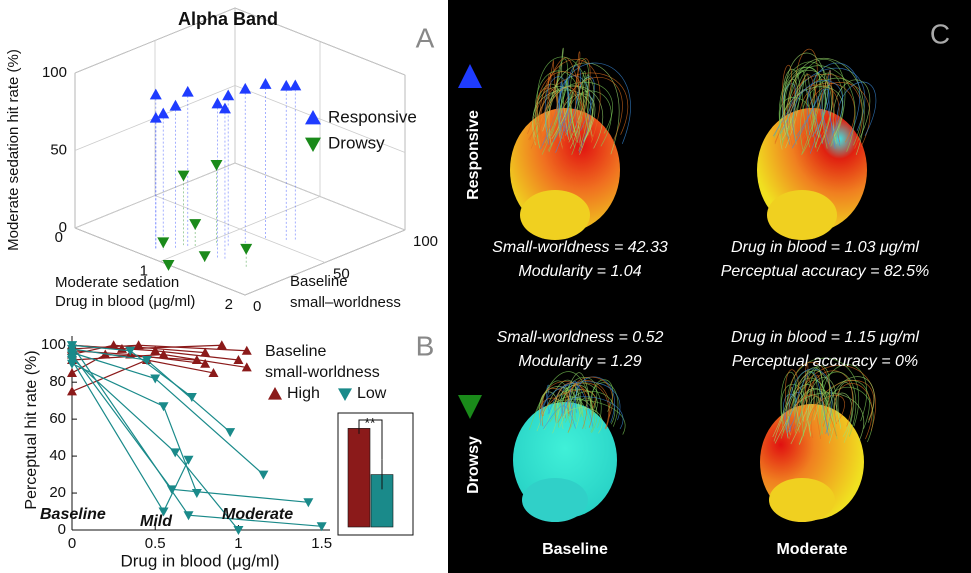 This screenshot has width=971, height=573. What do you see at coordinates (57, 455) in the screenshot?
I see `y-tick-label: 40` at bounding box center [57, 455].